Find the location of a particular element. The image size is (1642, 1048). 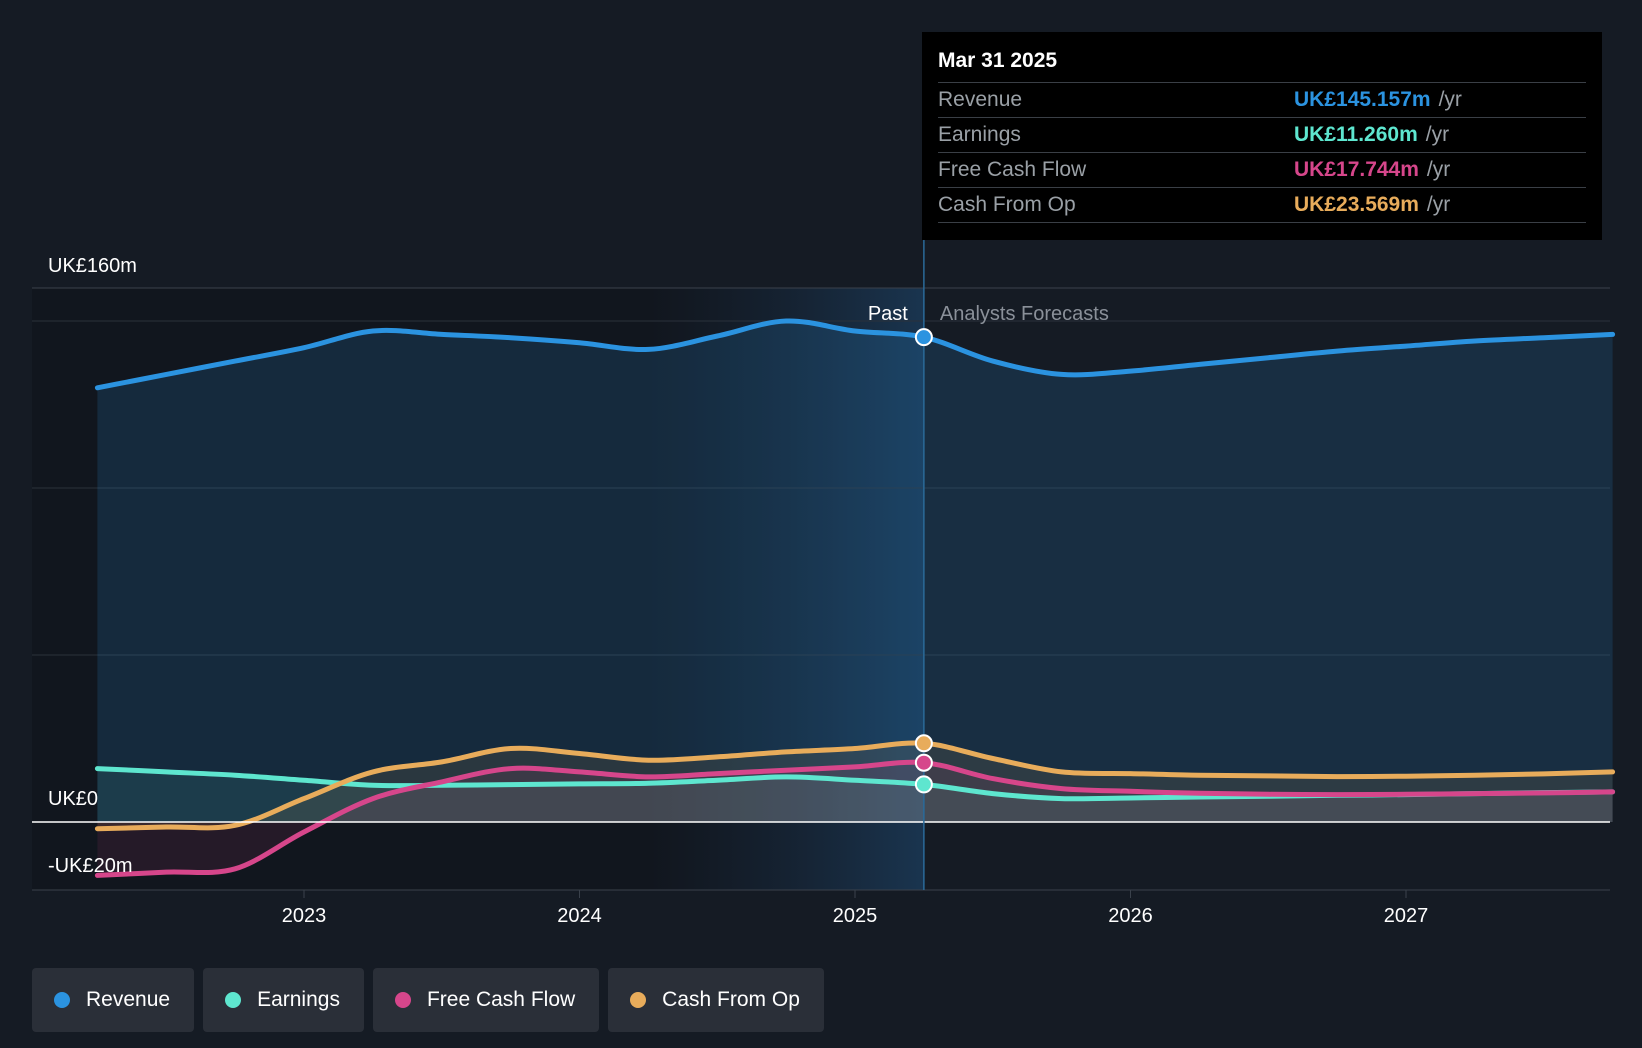

cash-from-op-area is located at coordinates (855, 785).